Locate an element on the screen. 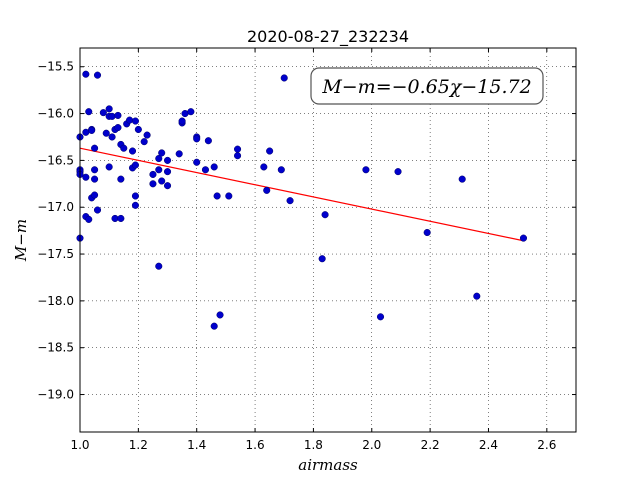 This screenshot has width=640, height=480. x-tick-label: 1.0 is located at coordinates (79, 445).